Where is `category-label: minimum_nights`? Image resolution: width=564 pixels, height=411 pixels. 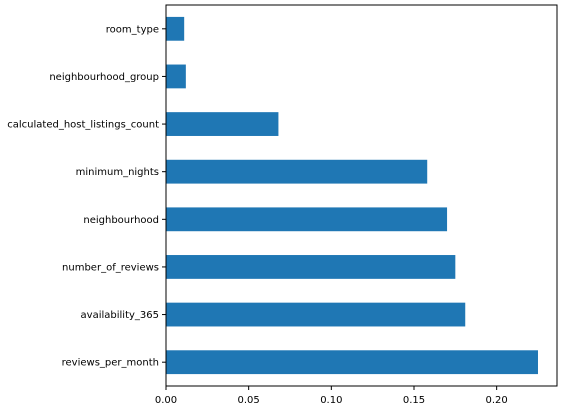
category-label: minimum_nights is located at coordinates (117, 172).